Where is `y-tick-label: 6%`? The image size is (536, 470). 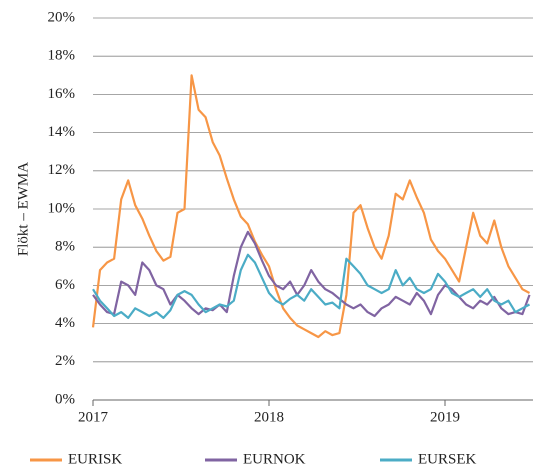
y-tick-label: 6% is located at coordinates (65, 285).